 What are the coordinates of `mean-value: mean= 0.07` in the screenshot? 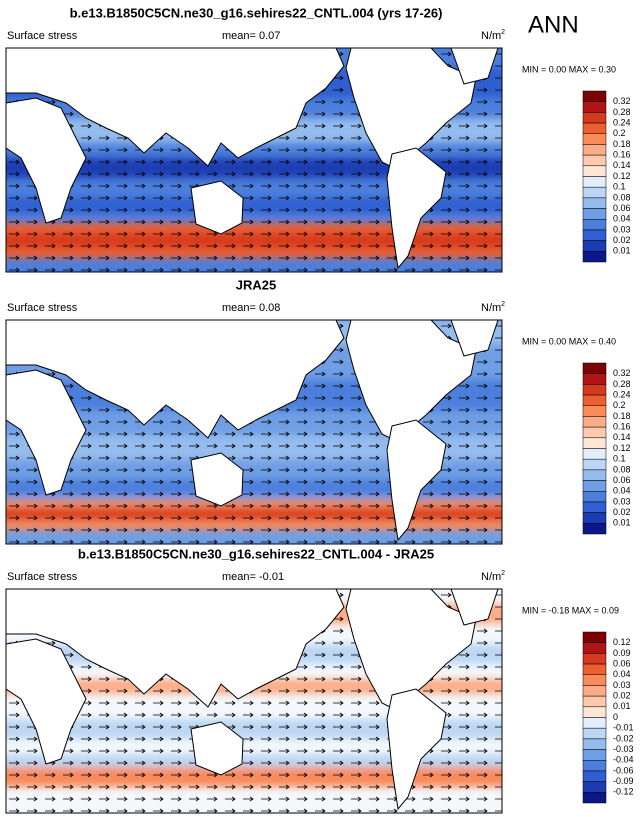 It's located at (251, 36).